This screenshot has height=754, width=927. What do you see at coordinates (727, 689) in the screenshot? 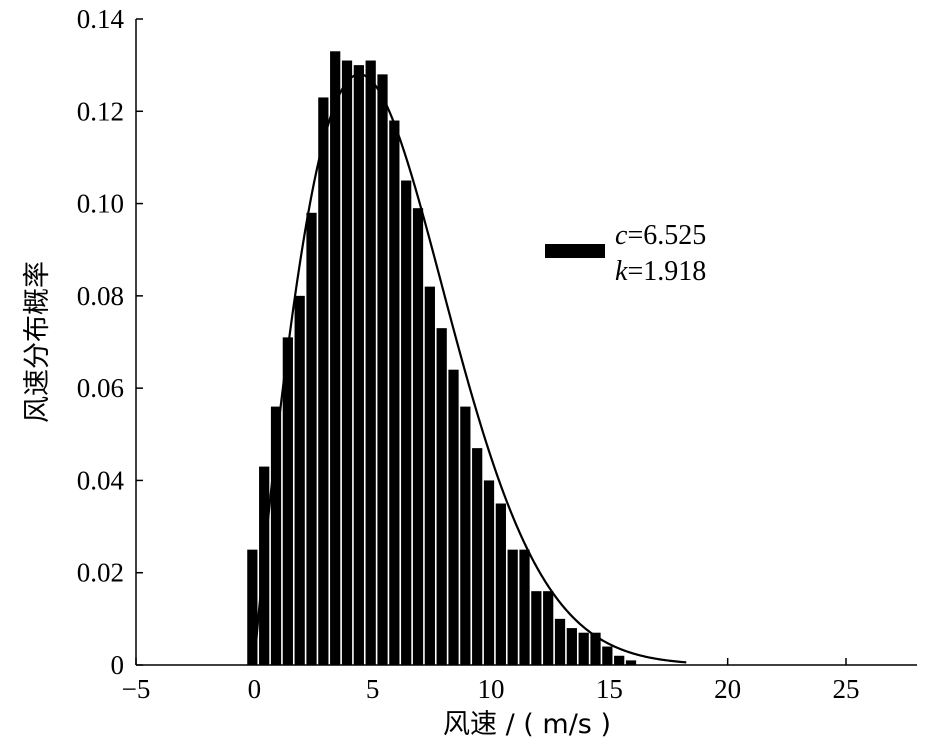
I see `x-tick-label: 20` at bounding box center [727, 689].